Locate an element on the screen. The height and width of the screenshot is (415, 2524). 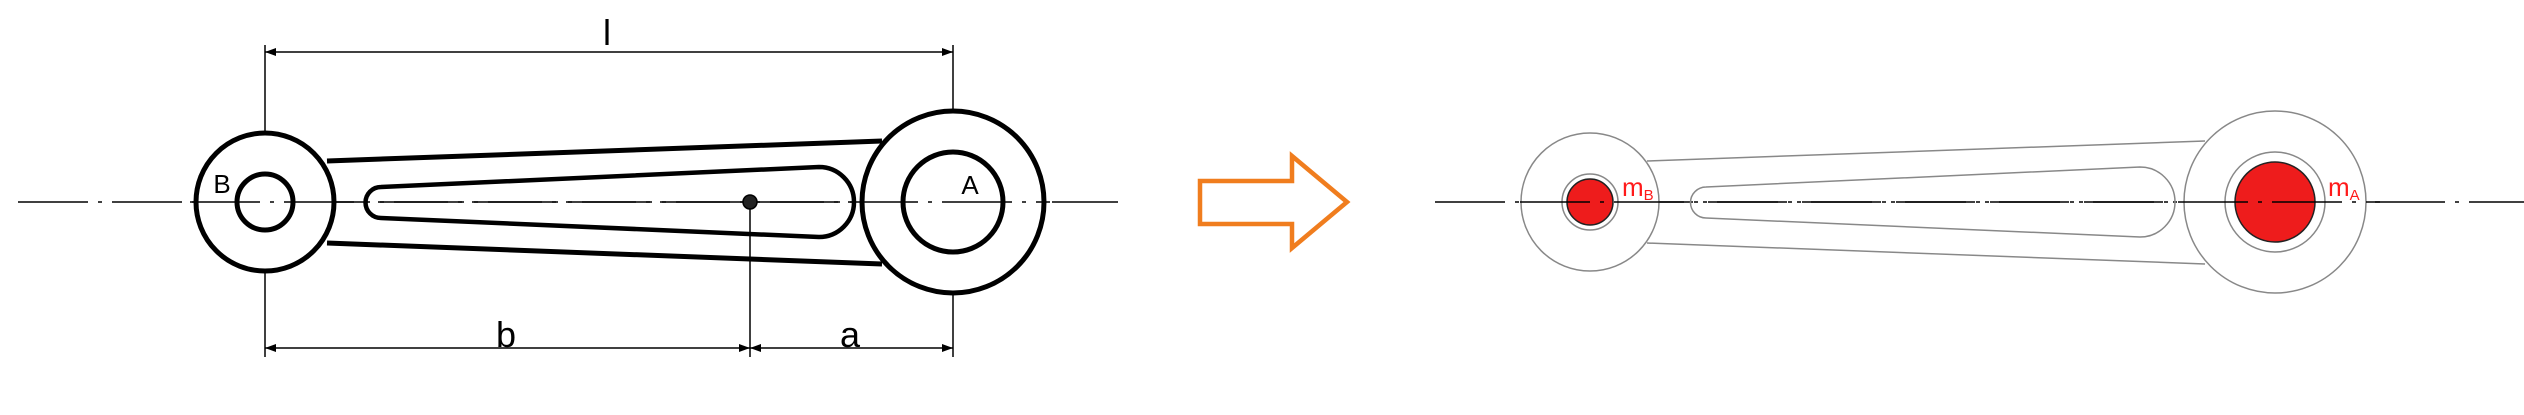
rod-slot-right is located at coordinates (1932, 202).